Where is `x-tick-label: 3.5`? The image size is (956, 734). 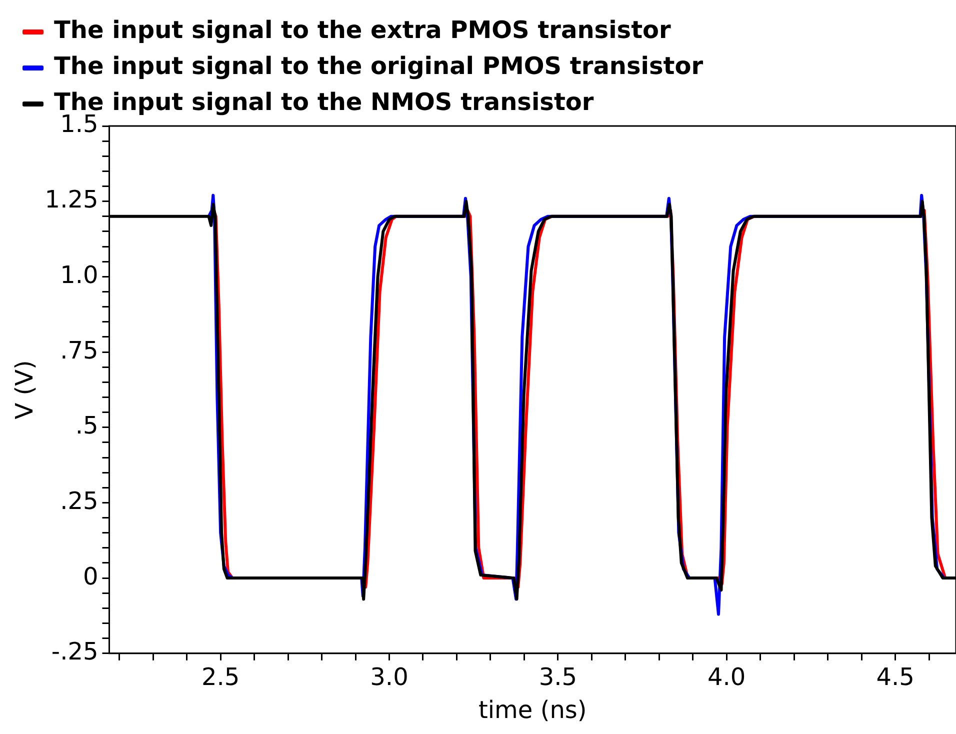
x-tick-label: 3.5 is located at coordinates (558, 677).